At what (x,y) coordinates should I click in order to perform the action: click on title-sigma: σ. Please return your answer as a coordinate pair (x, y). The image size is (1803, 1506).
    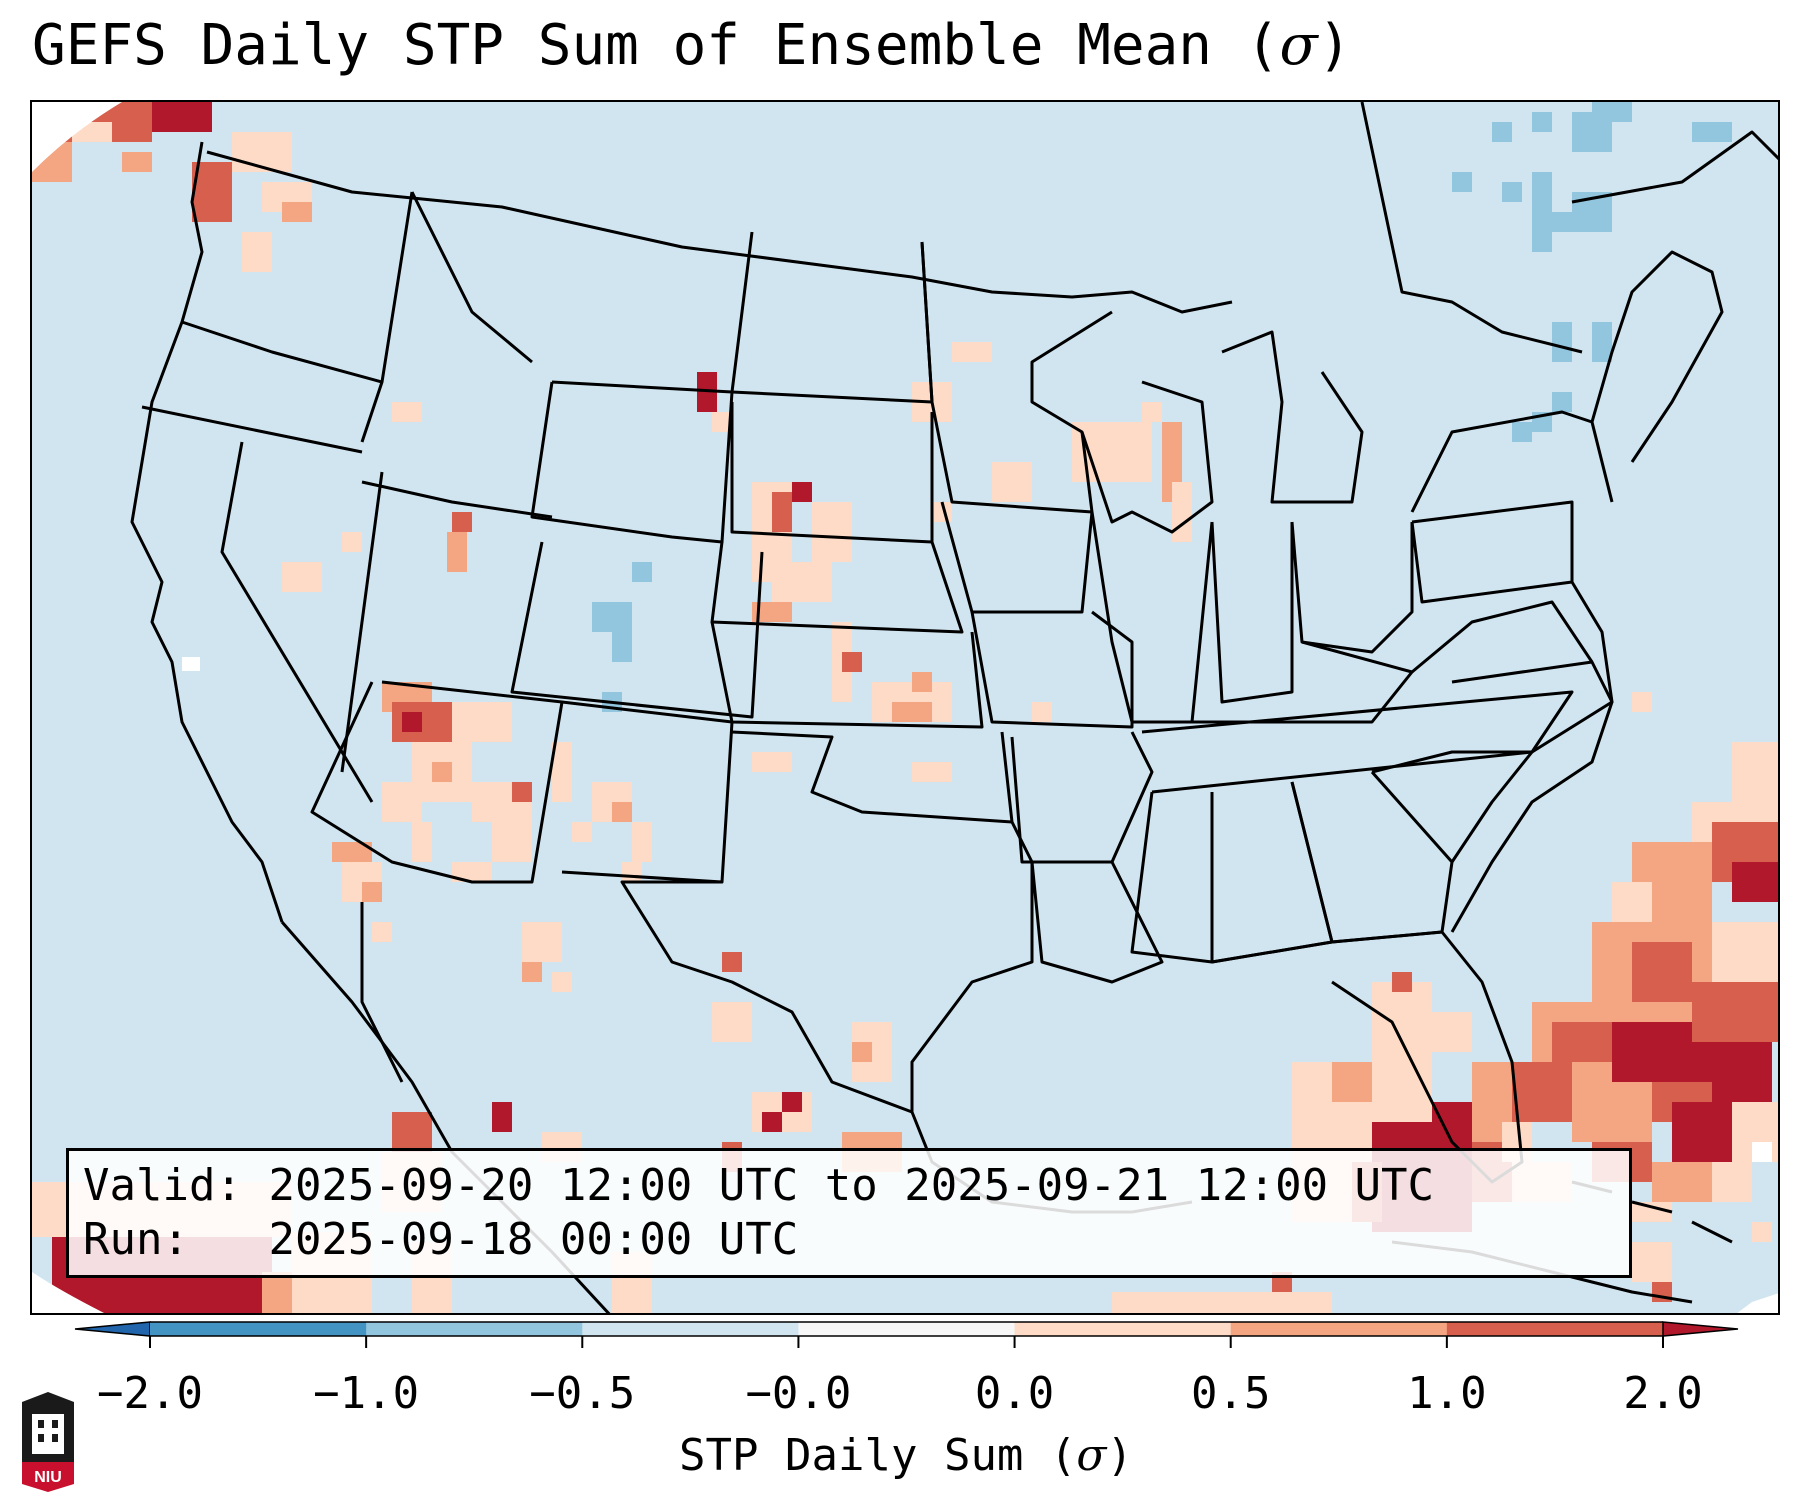
    Looking at the image, I should click on (1298, 45).